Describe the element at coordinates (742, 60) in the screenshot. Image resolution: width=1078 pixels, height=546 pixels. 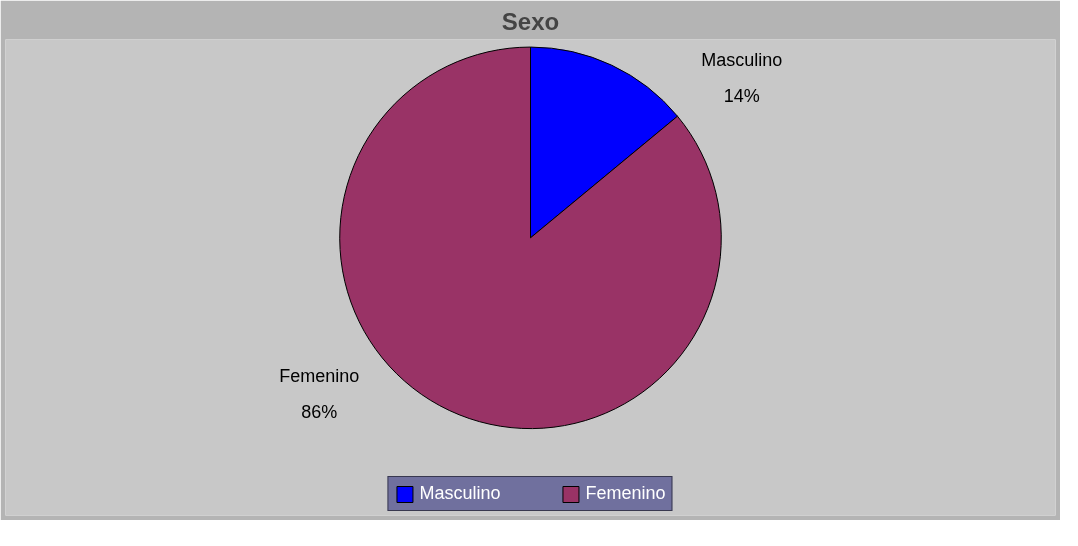
I see `slice-label: Masculino` at that location.